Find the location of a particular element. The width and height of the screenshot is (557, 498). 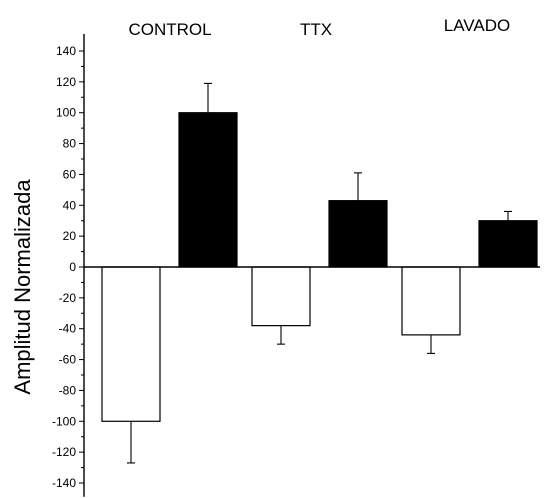

y-tick-label: 140 is located at coordinates (66, 51).